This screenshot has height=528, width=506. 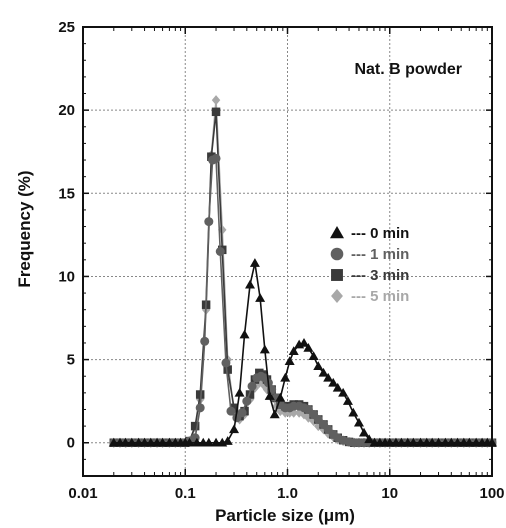 What do you see at coordinates (71, 360) in the screenshot?
I see `y-tick-label: 5` at bounding box center [71, 360].